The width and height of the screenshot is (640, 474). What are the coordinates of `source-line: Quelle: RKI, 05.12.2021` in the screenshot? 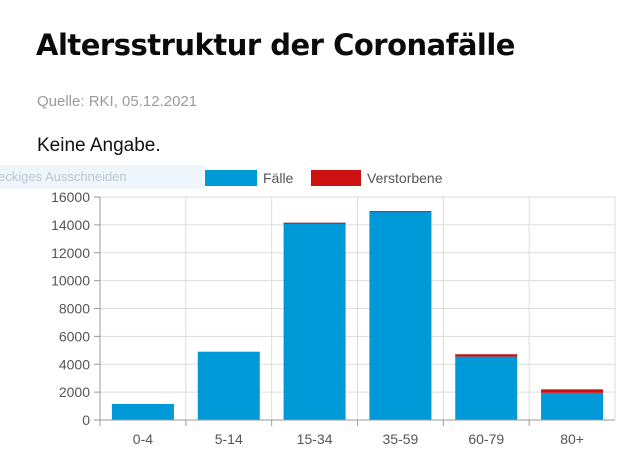 It's located at (117, 101).